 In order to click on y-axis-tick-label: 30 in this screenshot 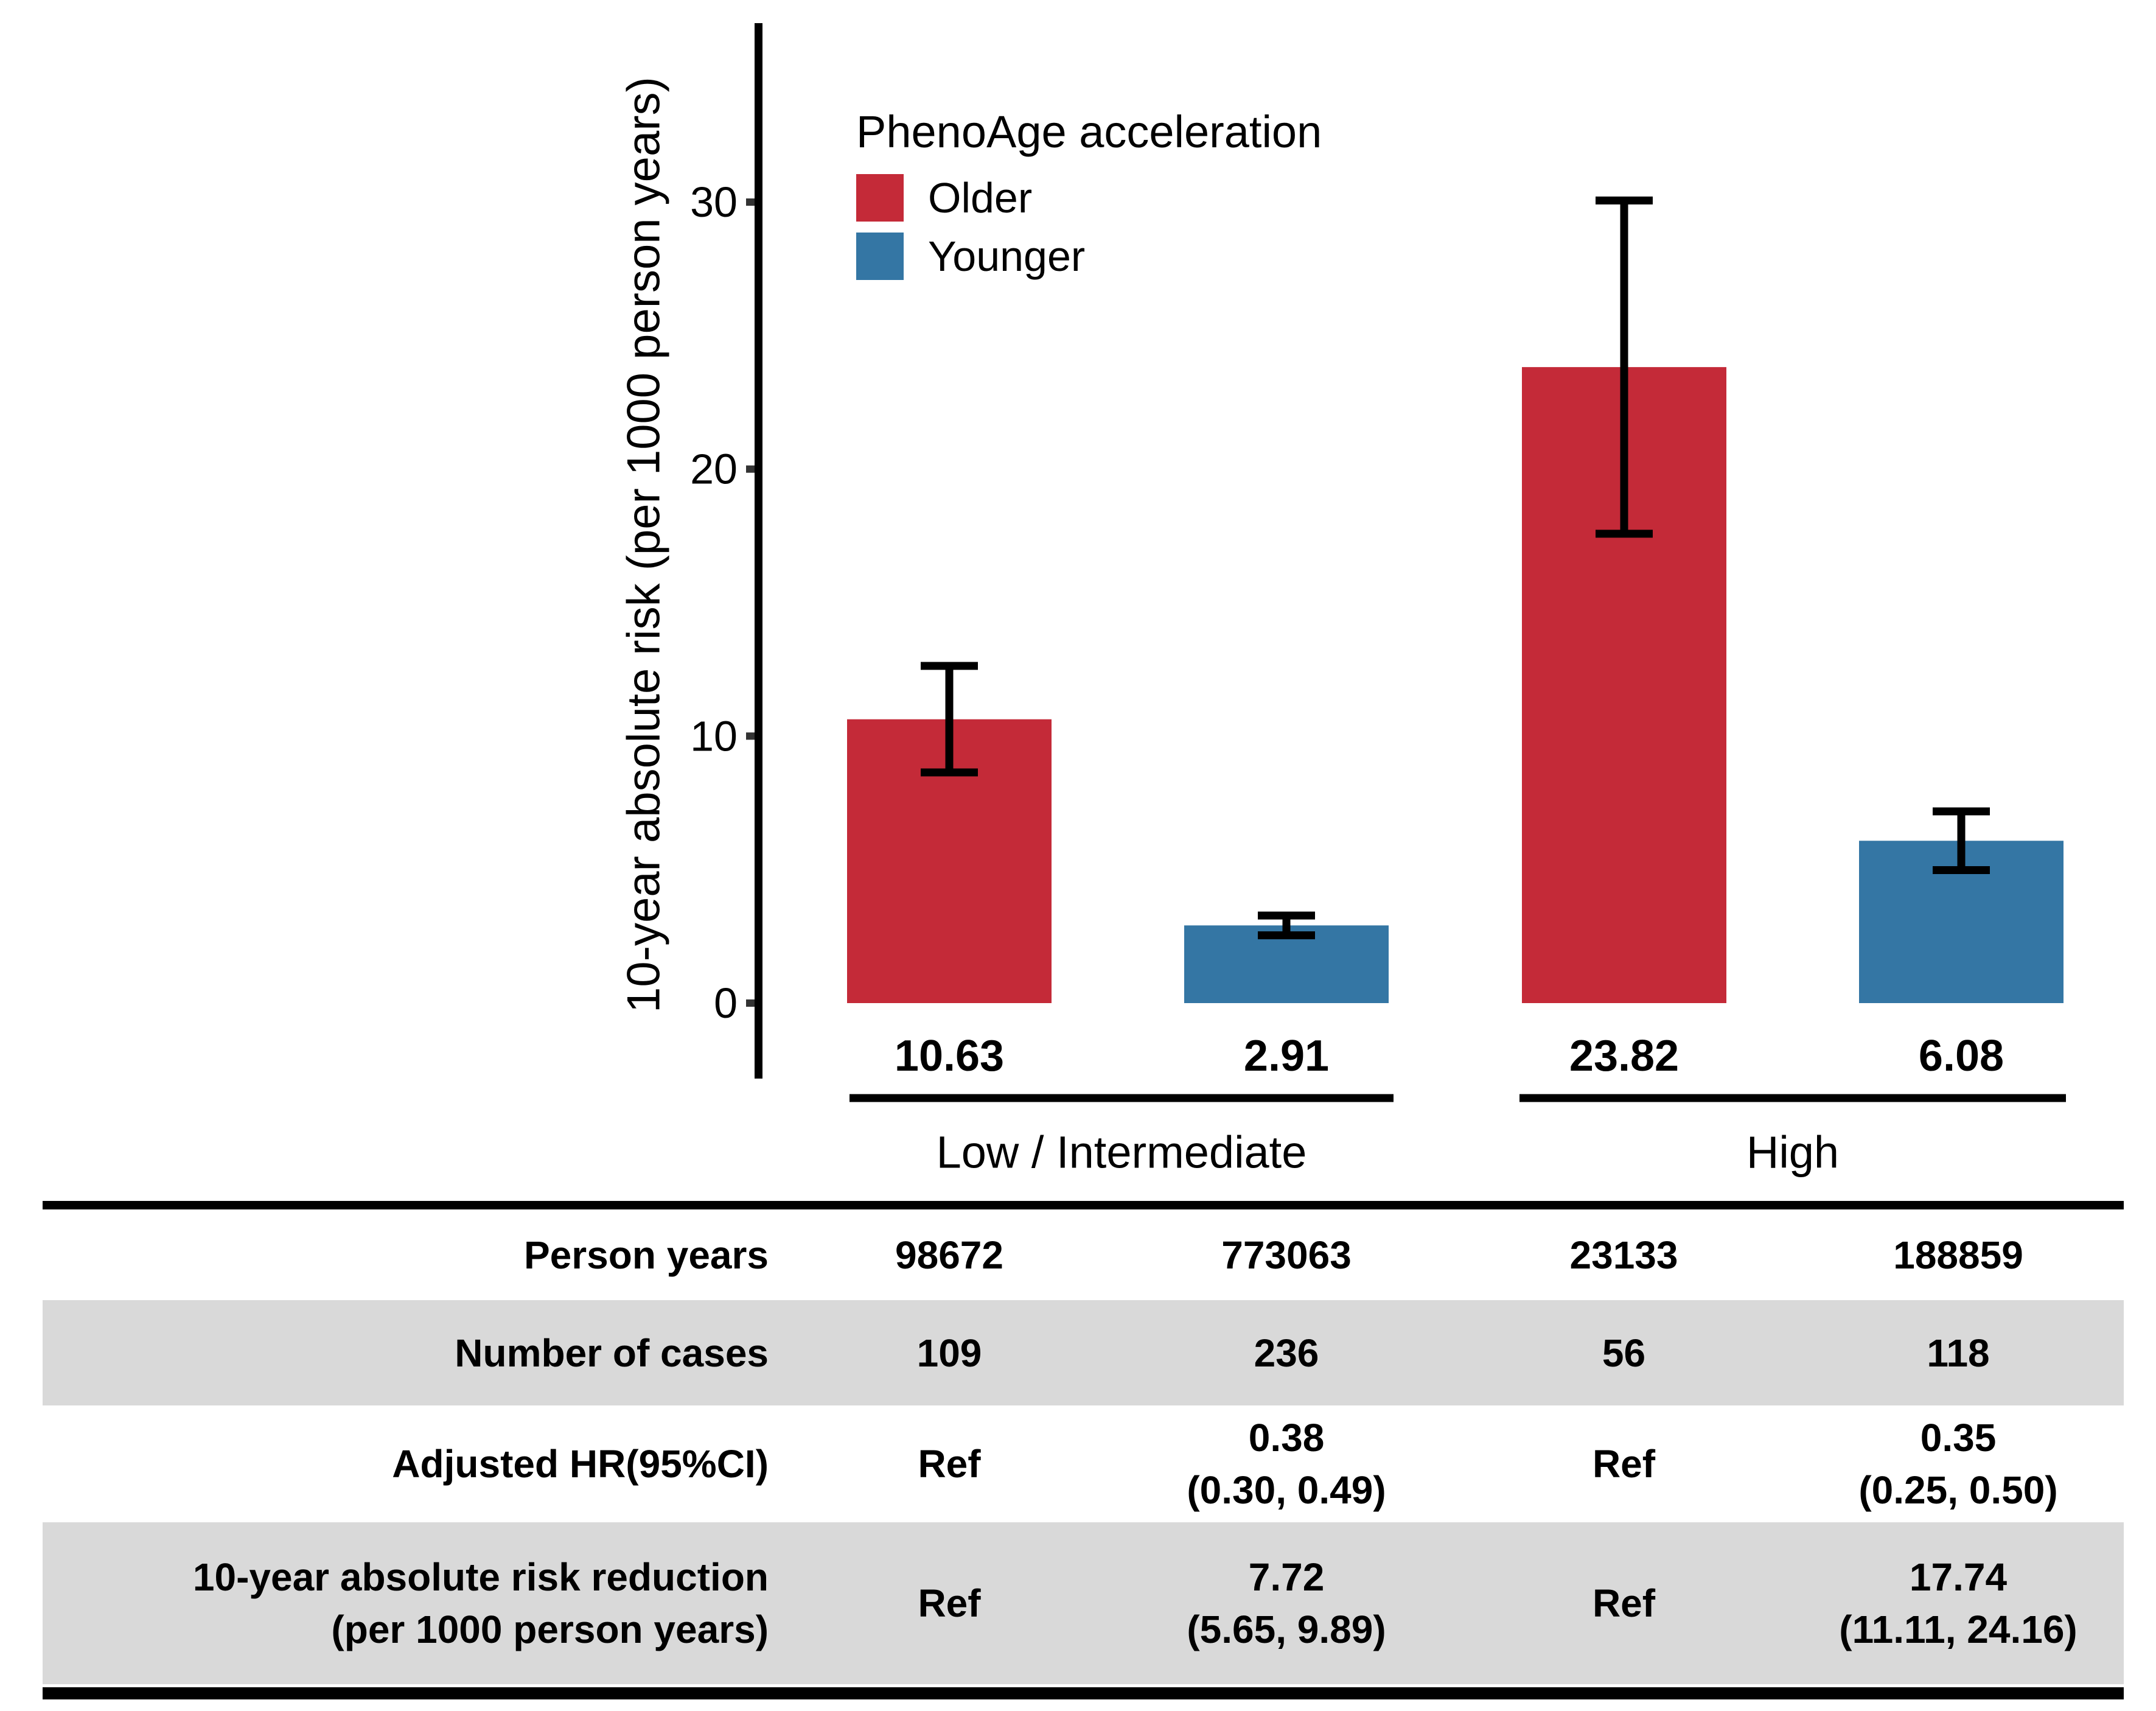, I will do `click(714, 202)`.